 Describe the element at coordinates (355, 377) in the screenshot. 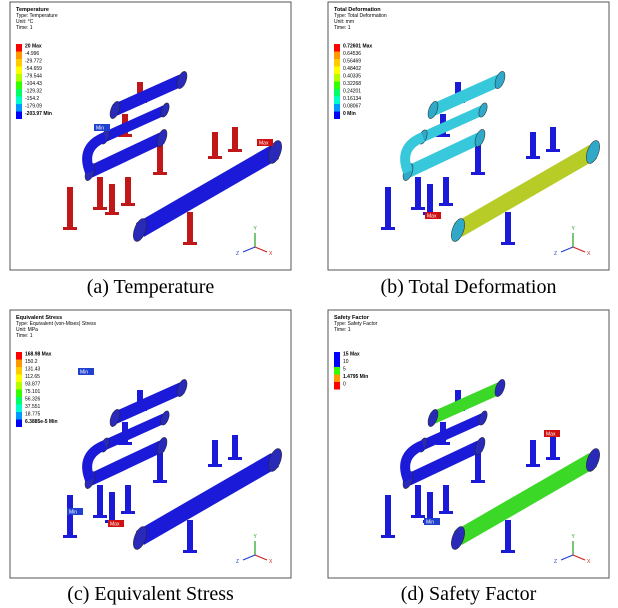

I see `legend-label: 1.4795 Min` at that location.